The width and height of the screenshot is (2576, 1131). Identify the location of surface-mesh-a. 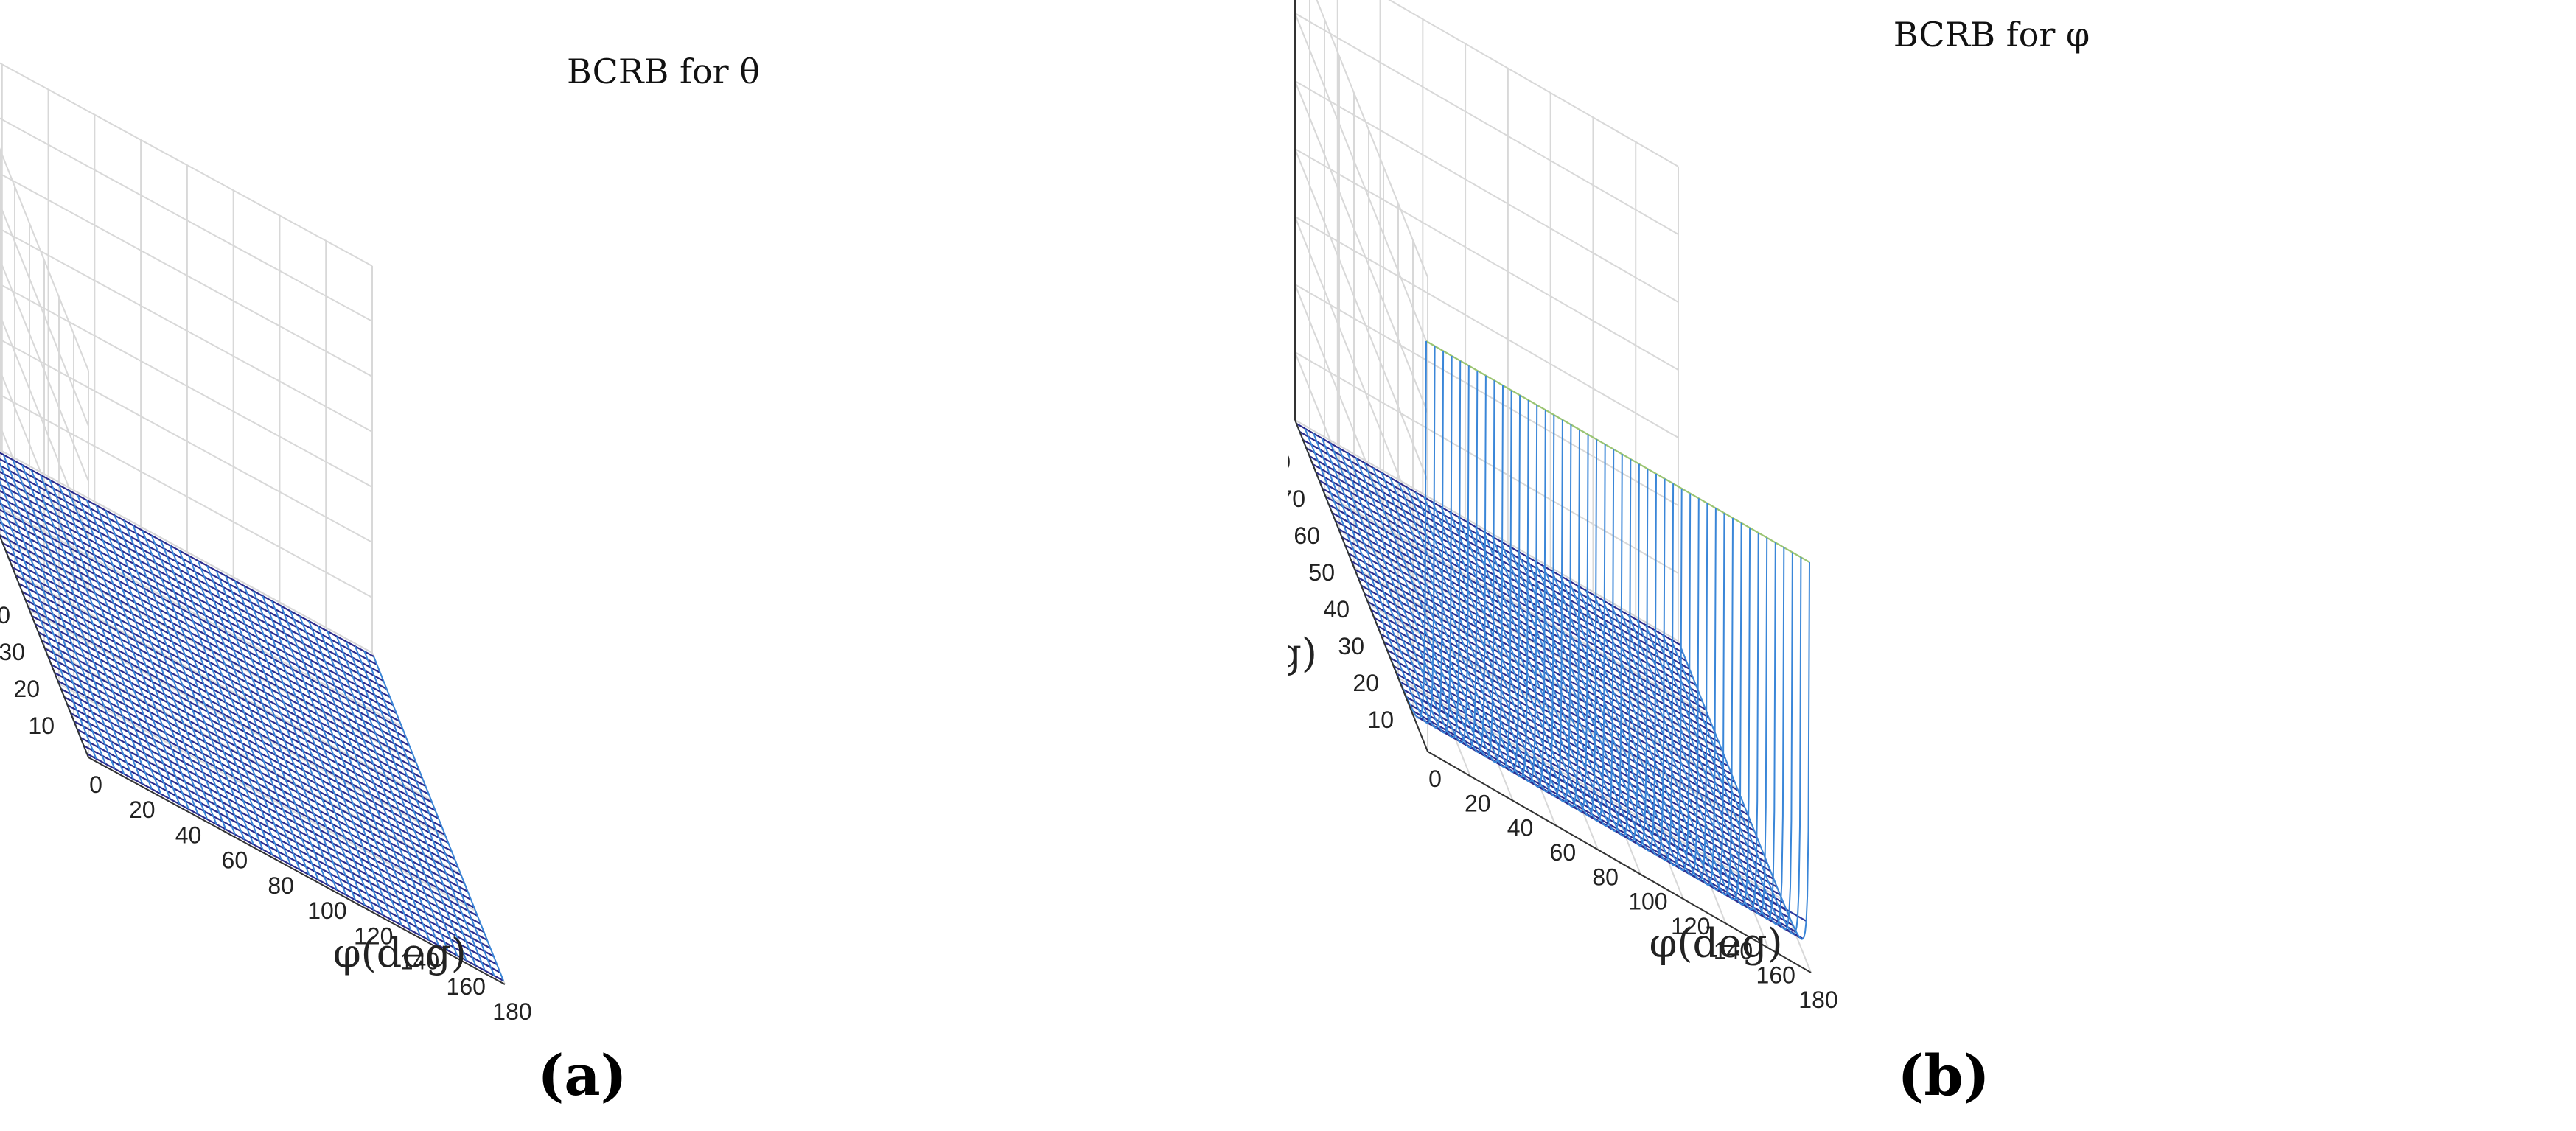
(252, 717).